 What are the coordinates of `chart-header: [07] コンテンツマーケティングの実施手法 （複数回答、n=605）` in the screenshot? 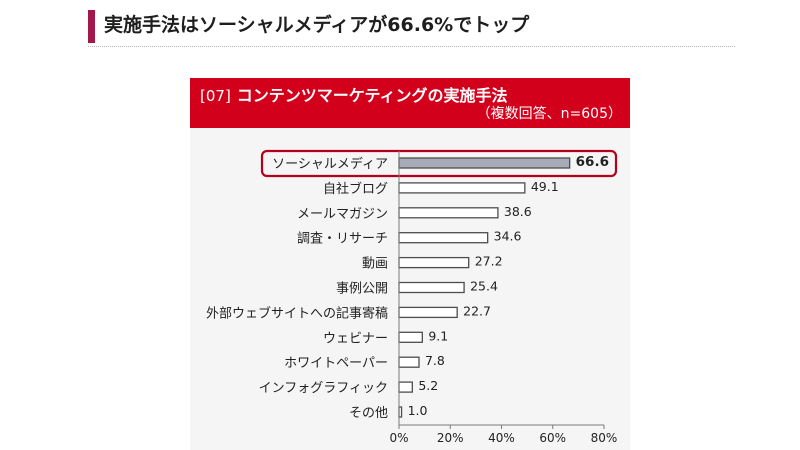 It's located at (410, 103).